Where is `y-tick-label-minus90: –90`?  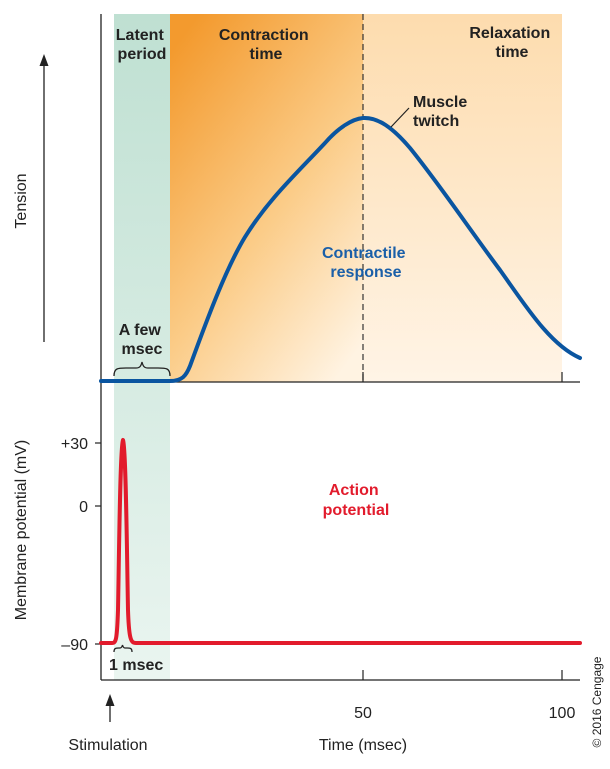
y-tick-label-minus90: –90 is located at coordinates (74, 645).